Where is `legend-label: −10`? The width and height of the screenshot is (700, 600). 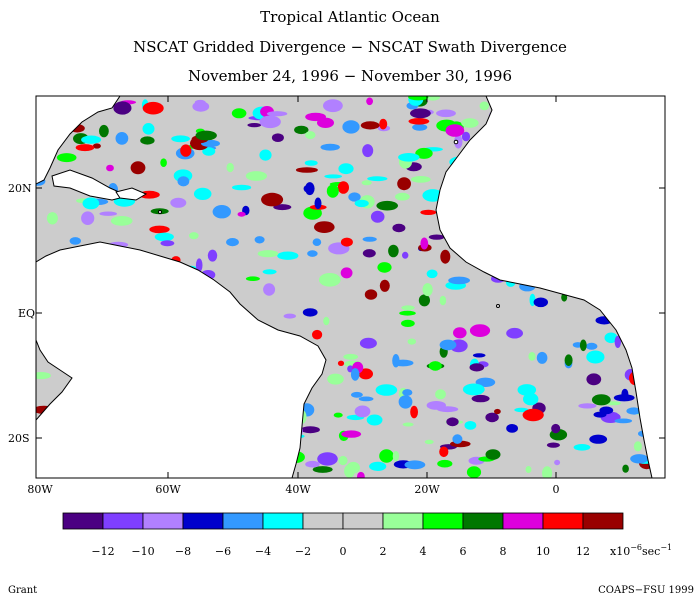 legend-label: −10 is located at coordinates (142, 551).